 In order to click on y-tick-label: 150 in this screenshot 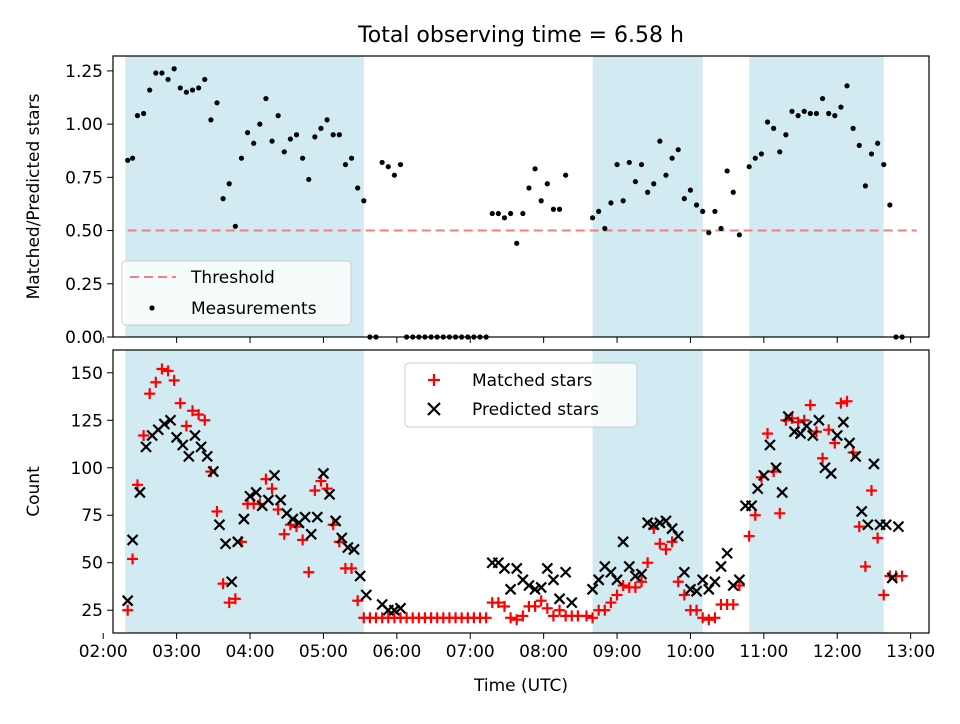, I will do `click(87, 374)`.